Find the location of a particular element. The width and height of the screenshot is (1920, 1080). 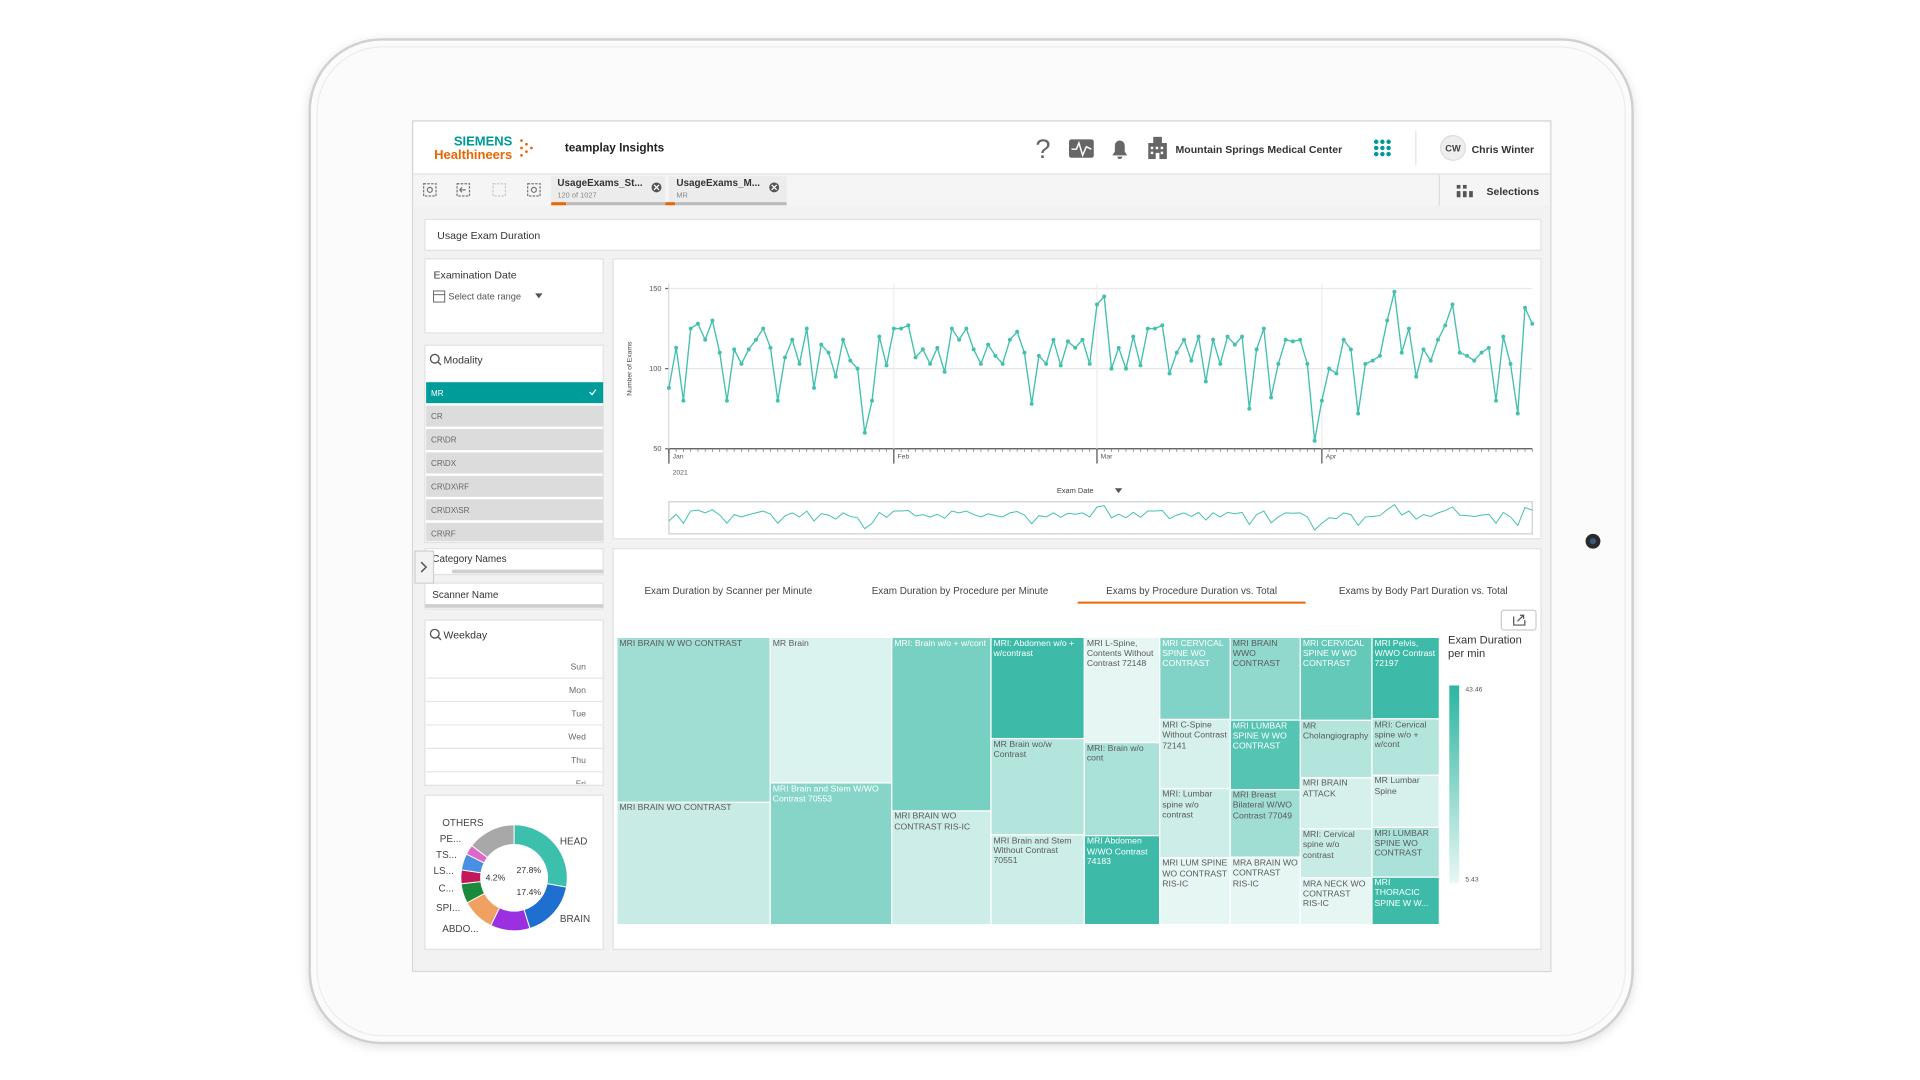

category-title: Category Names is located at coordinates (469, 559).